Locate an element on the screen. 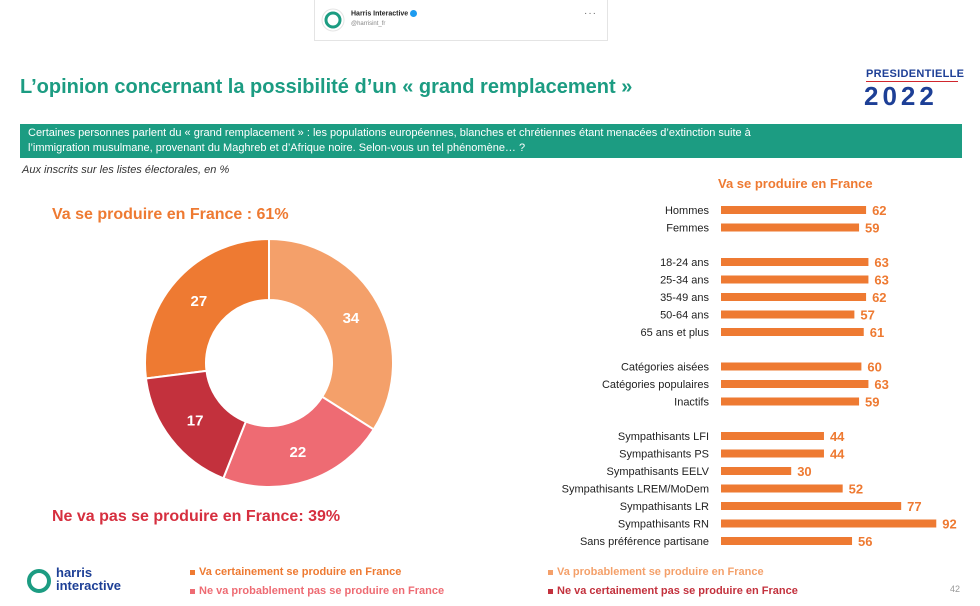 This screenshot has width=980, height=606. bar-category-label: 50-64 ans is located at coordinates (684, 316).